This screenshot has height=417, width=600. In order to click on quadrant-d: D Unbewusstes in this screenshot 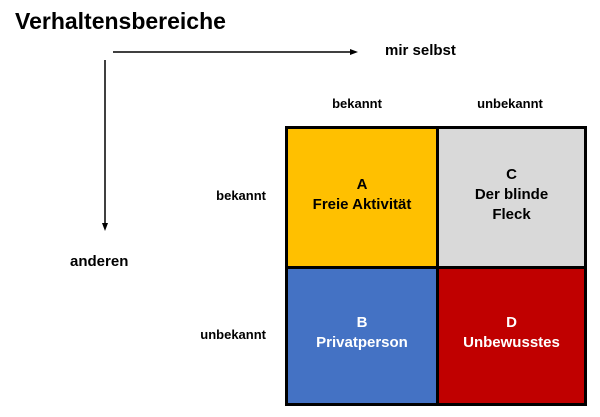, I will do `click(511, 336)`.